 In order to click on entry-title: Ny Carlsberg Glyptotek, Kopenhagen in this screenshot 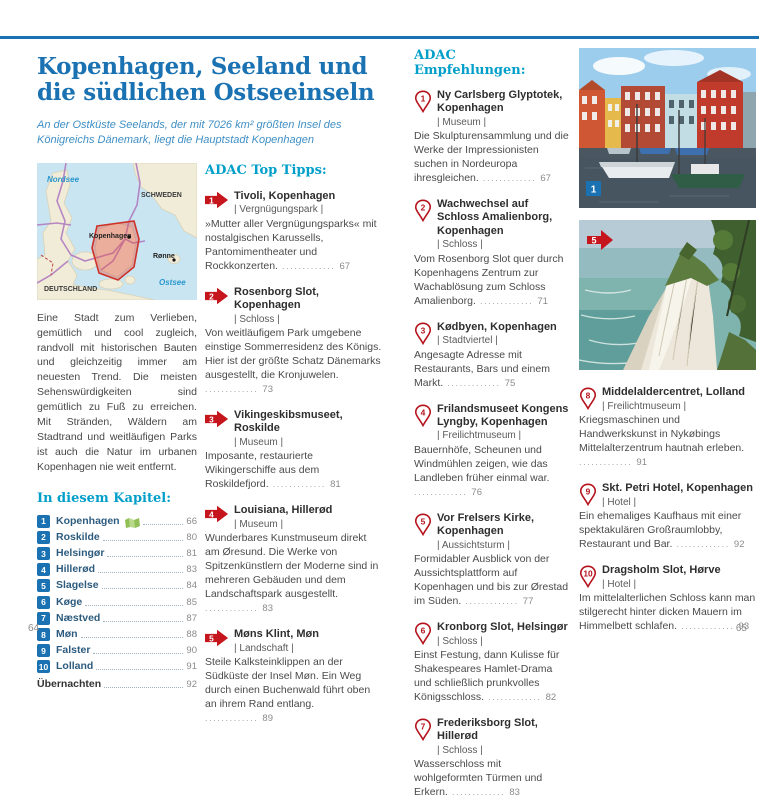, I will do `click(500, 102)`.